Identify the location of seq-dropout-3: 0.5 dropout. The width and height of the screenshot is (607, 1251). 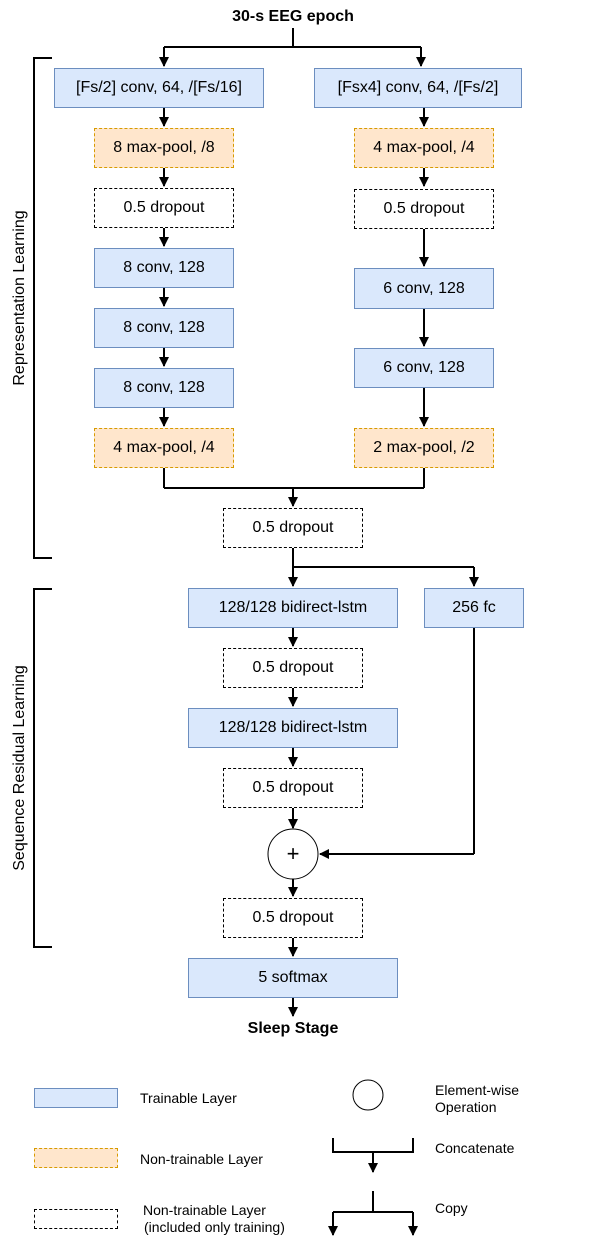
(293, 918).